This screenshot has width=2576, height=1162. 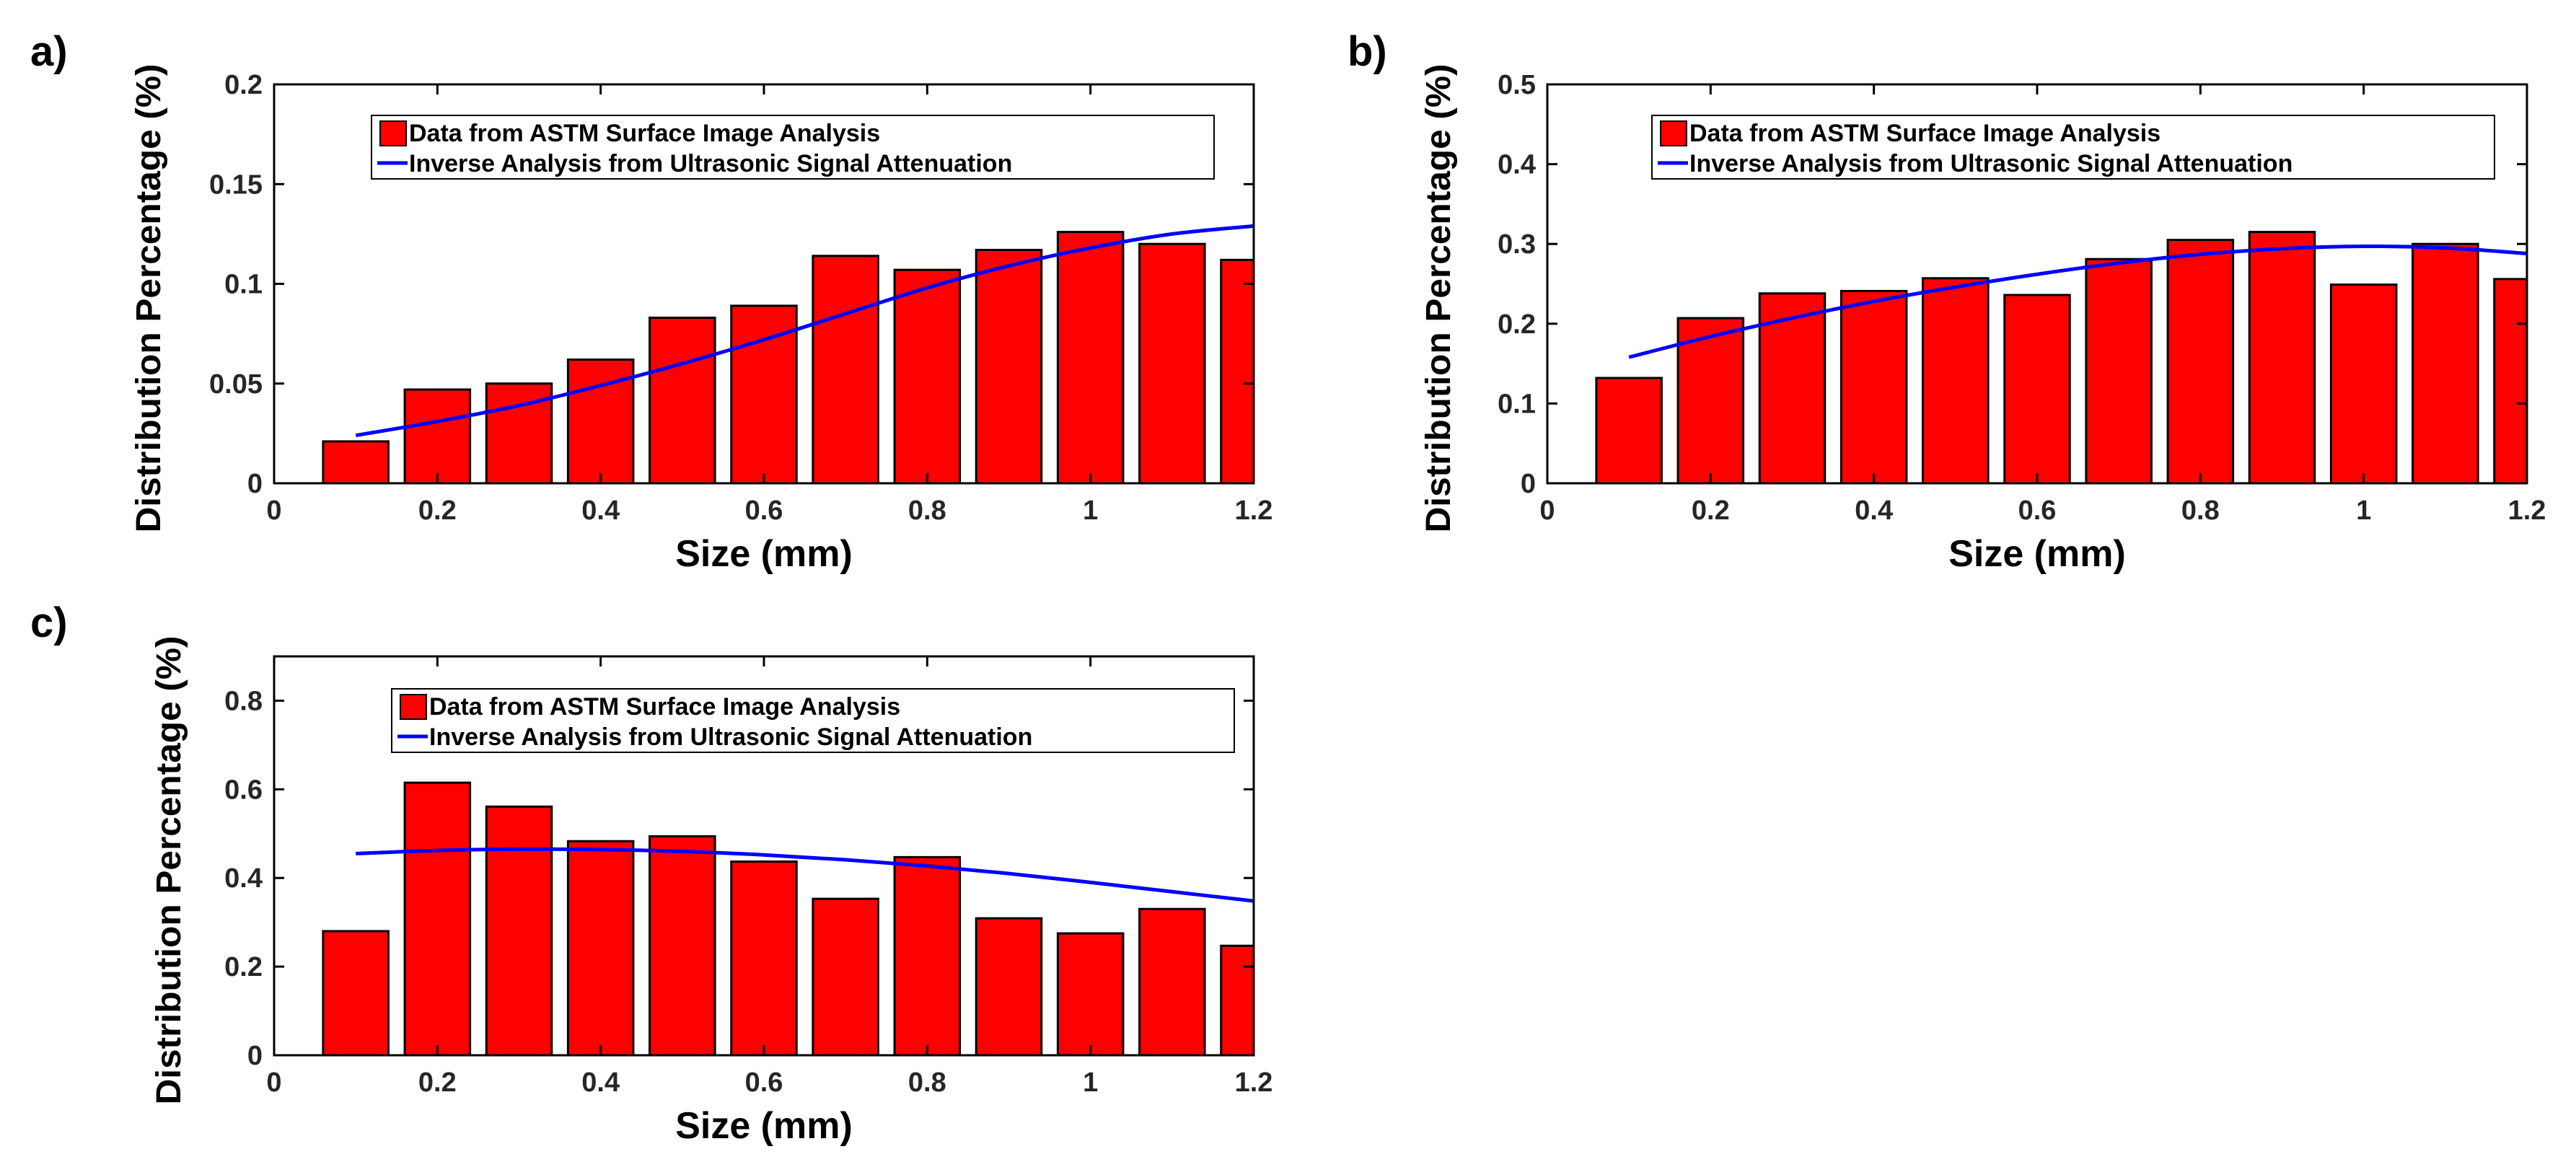 What do you see at coordinates (236, 384) in the screenshot?
I see `y-tick-label: 0.05` at bounding box center [236, 384].